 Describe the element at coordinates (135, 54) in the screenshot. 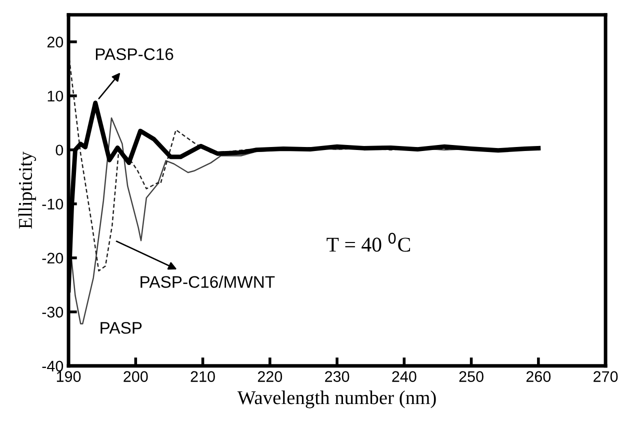

I see `annotation: PASP-C16` at that location.